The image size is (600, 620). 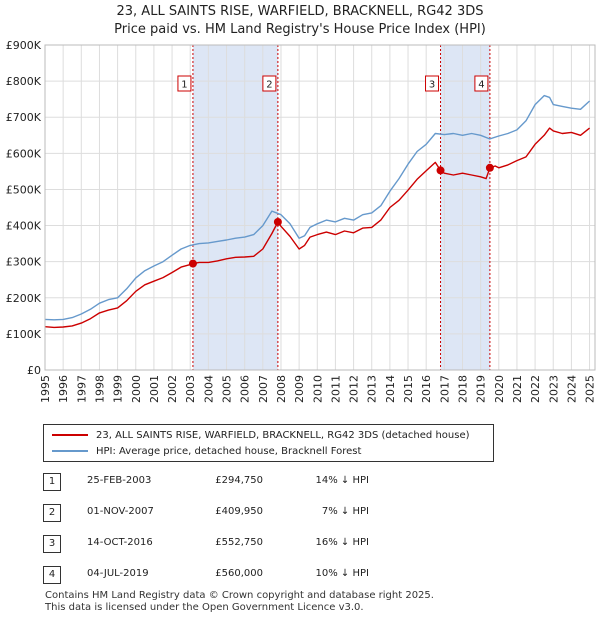 I want to click on x-tick-label: 2023, so click(x=553, y=389).